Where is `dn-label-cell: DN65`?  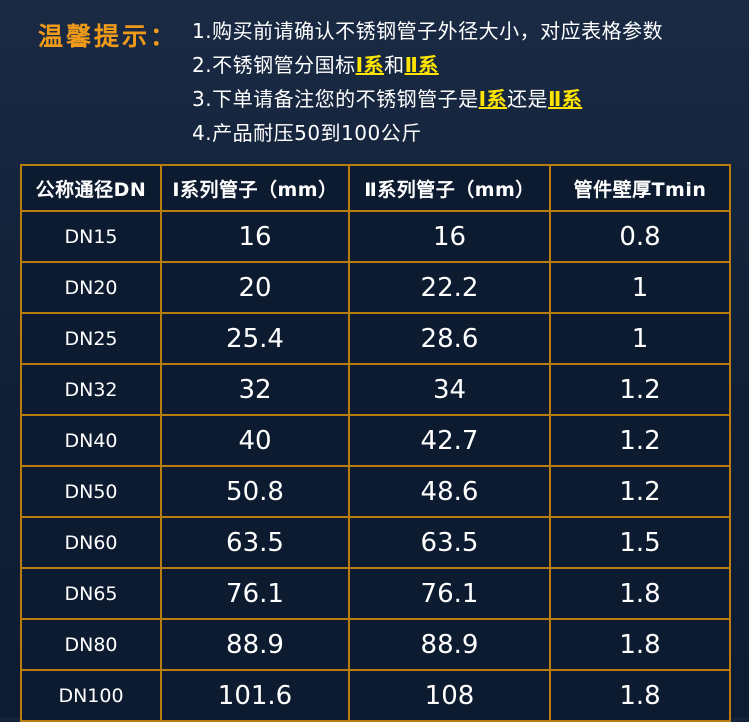
dn-label-cell: DN65 is located at coordinates (91, 593).